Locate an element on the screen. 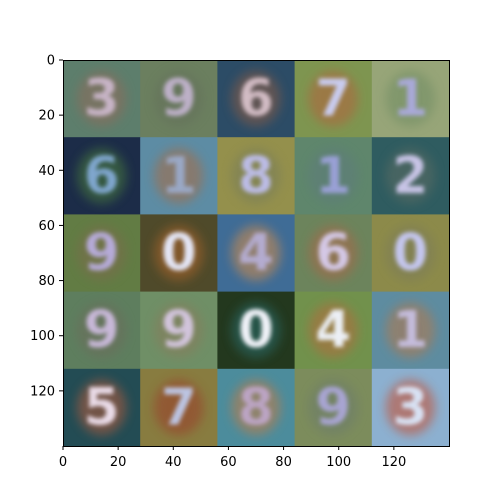 This screenshot has height=500, width=500. y-tick-label: 40 is located at coordinates (46, 171).